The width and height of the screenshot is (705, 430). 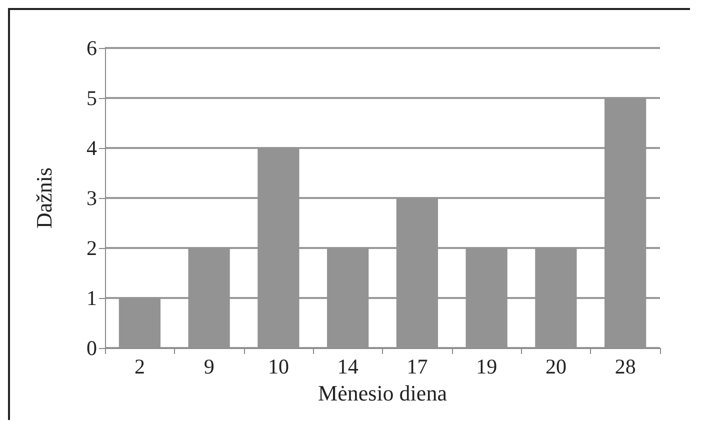 I want to click on y-tick-label: 5, so click(x=91, y=98).